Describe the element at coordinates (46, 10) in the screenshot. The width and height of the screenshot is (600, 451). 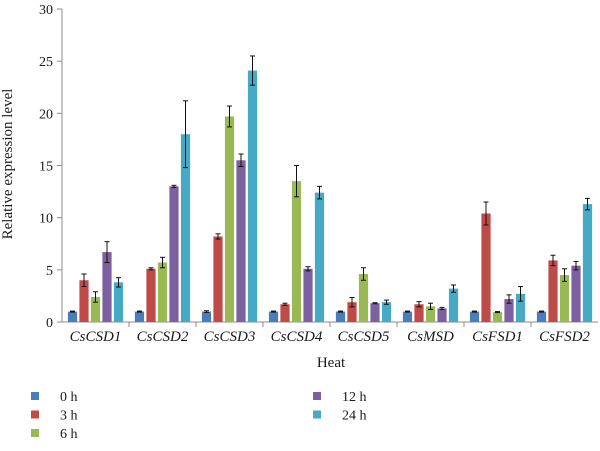
I see `y-tick-label: 30` at that location.